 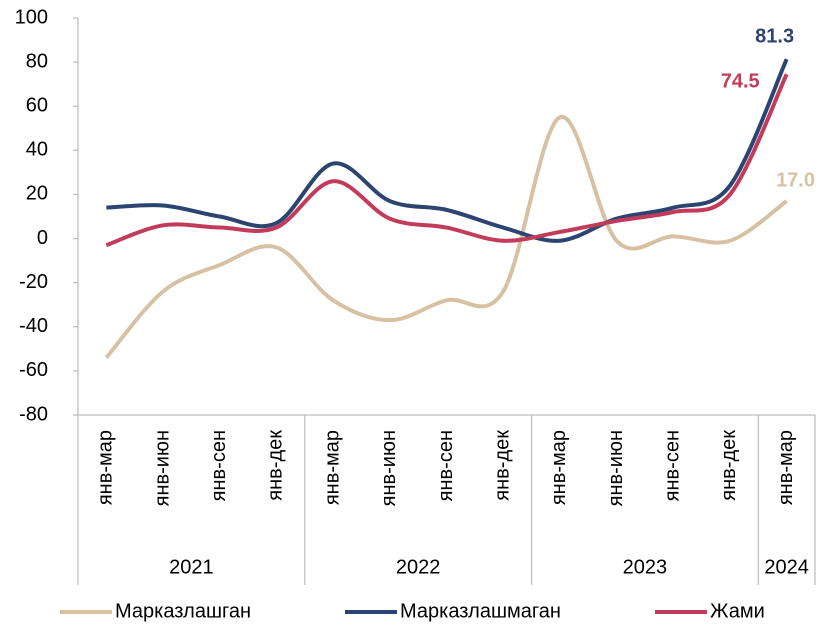 I want to click on y-tick-label: -40, so click(x=33, y=326).